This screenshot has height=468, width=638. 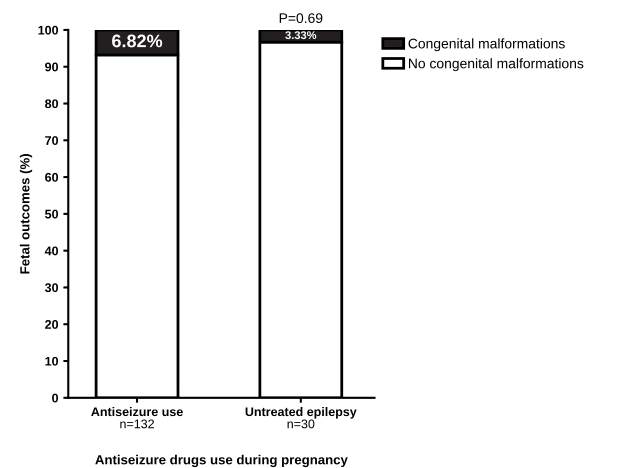 I want to click on y-tick-label: 40, so click(x=51, y=251).